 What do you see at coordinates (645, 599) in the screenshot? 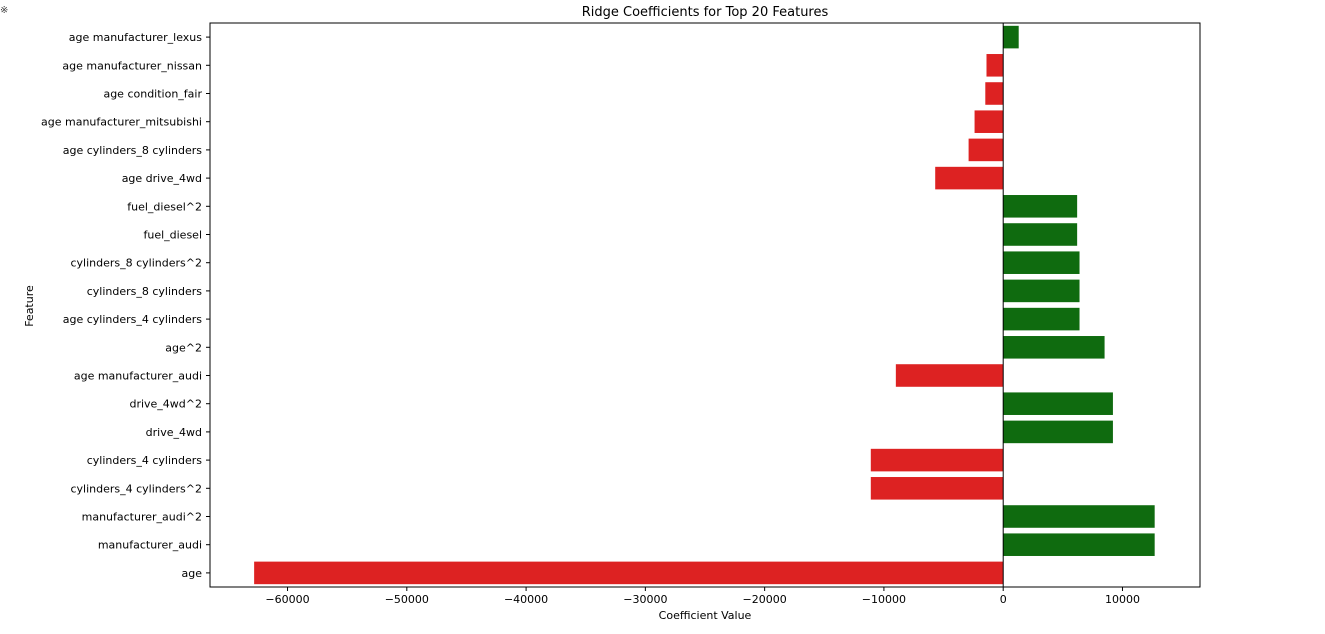
I see `x-tick-label: −30000` at bounding box center [645, 599].